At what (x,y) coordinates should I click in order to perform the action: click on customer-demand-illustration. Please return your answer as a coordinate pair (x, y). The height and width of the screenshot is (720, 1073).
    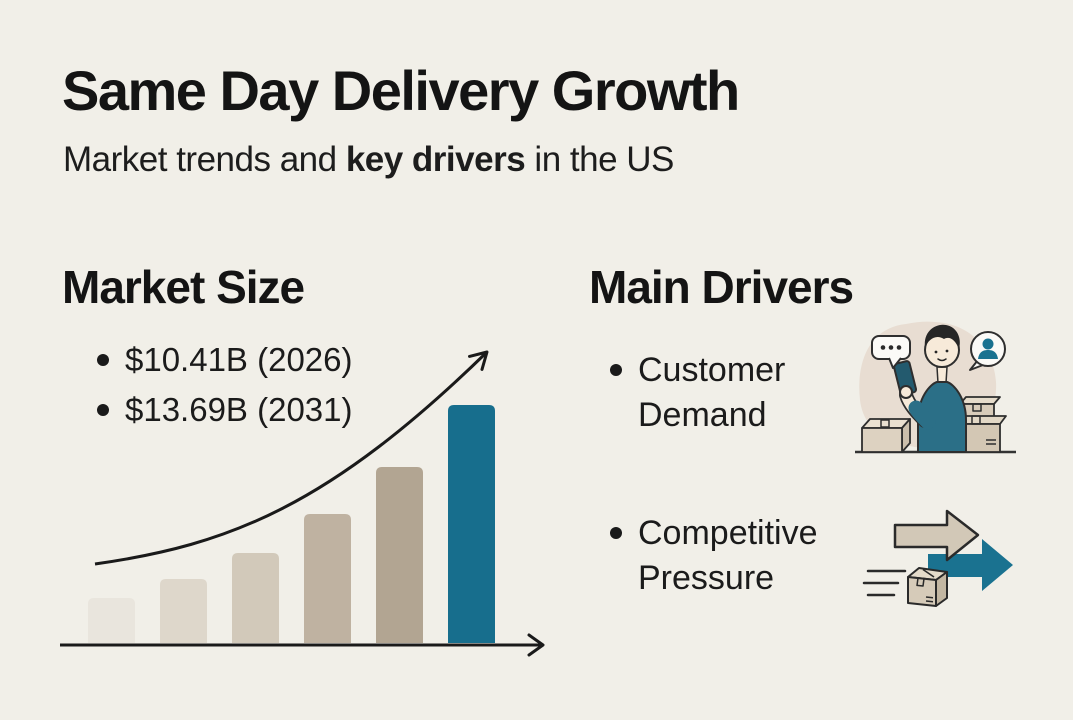
    Looking at the image, I should click on (935, 387).